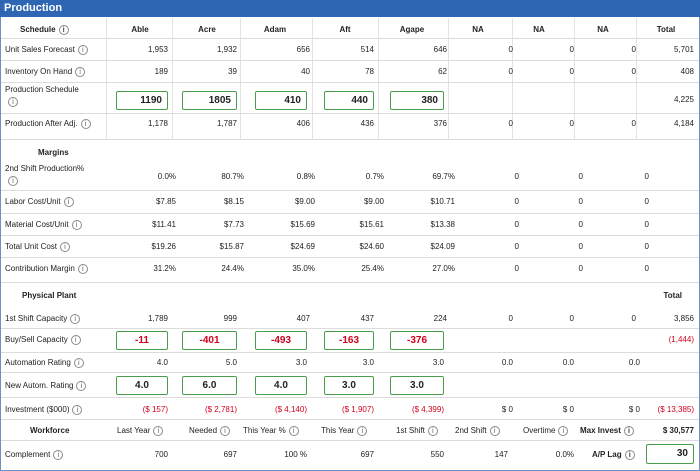  I want to click on sales-forecast-label-wrap: Unit Sales Forecast i, so click(46, 50).